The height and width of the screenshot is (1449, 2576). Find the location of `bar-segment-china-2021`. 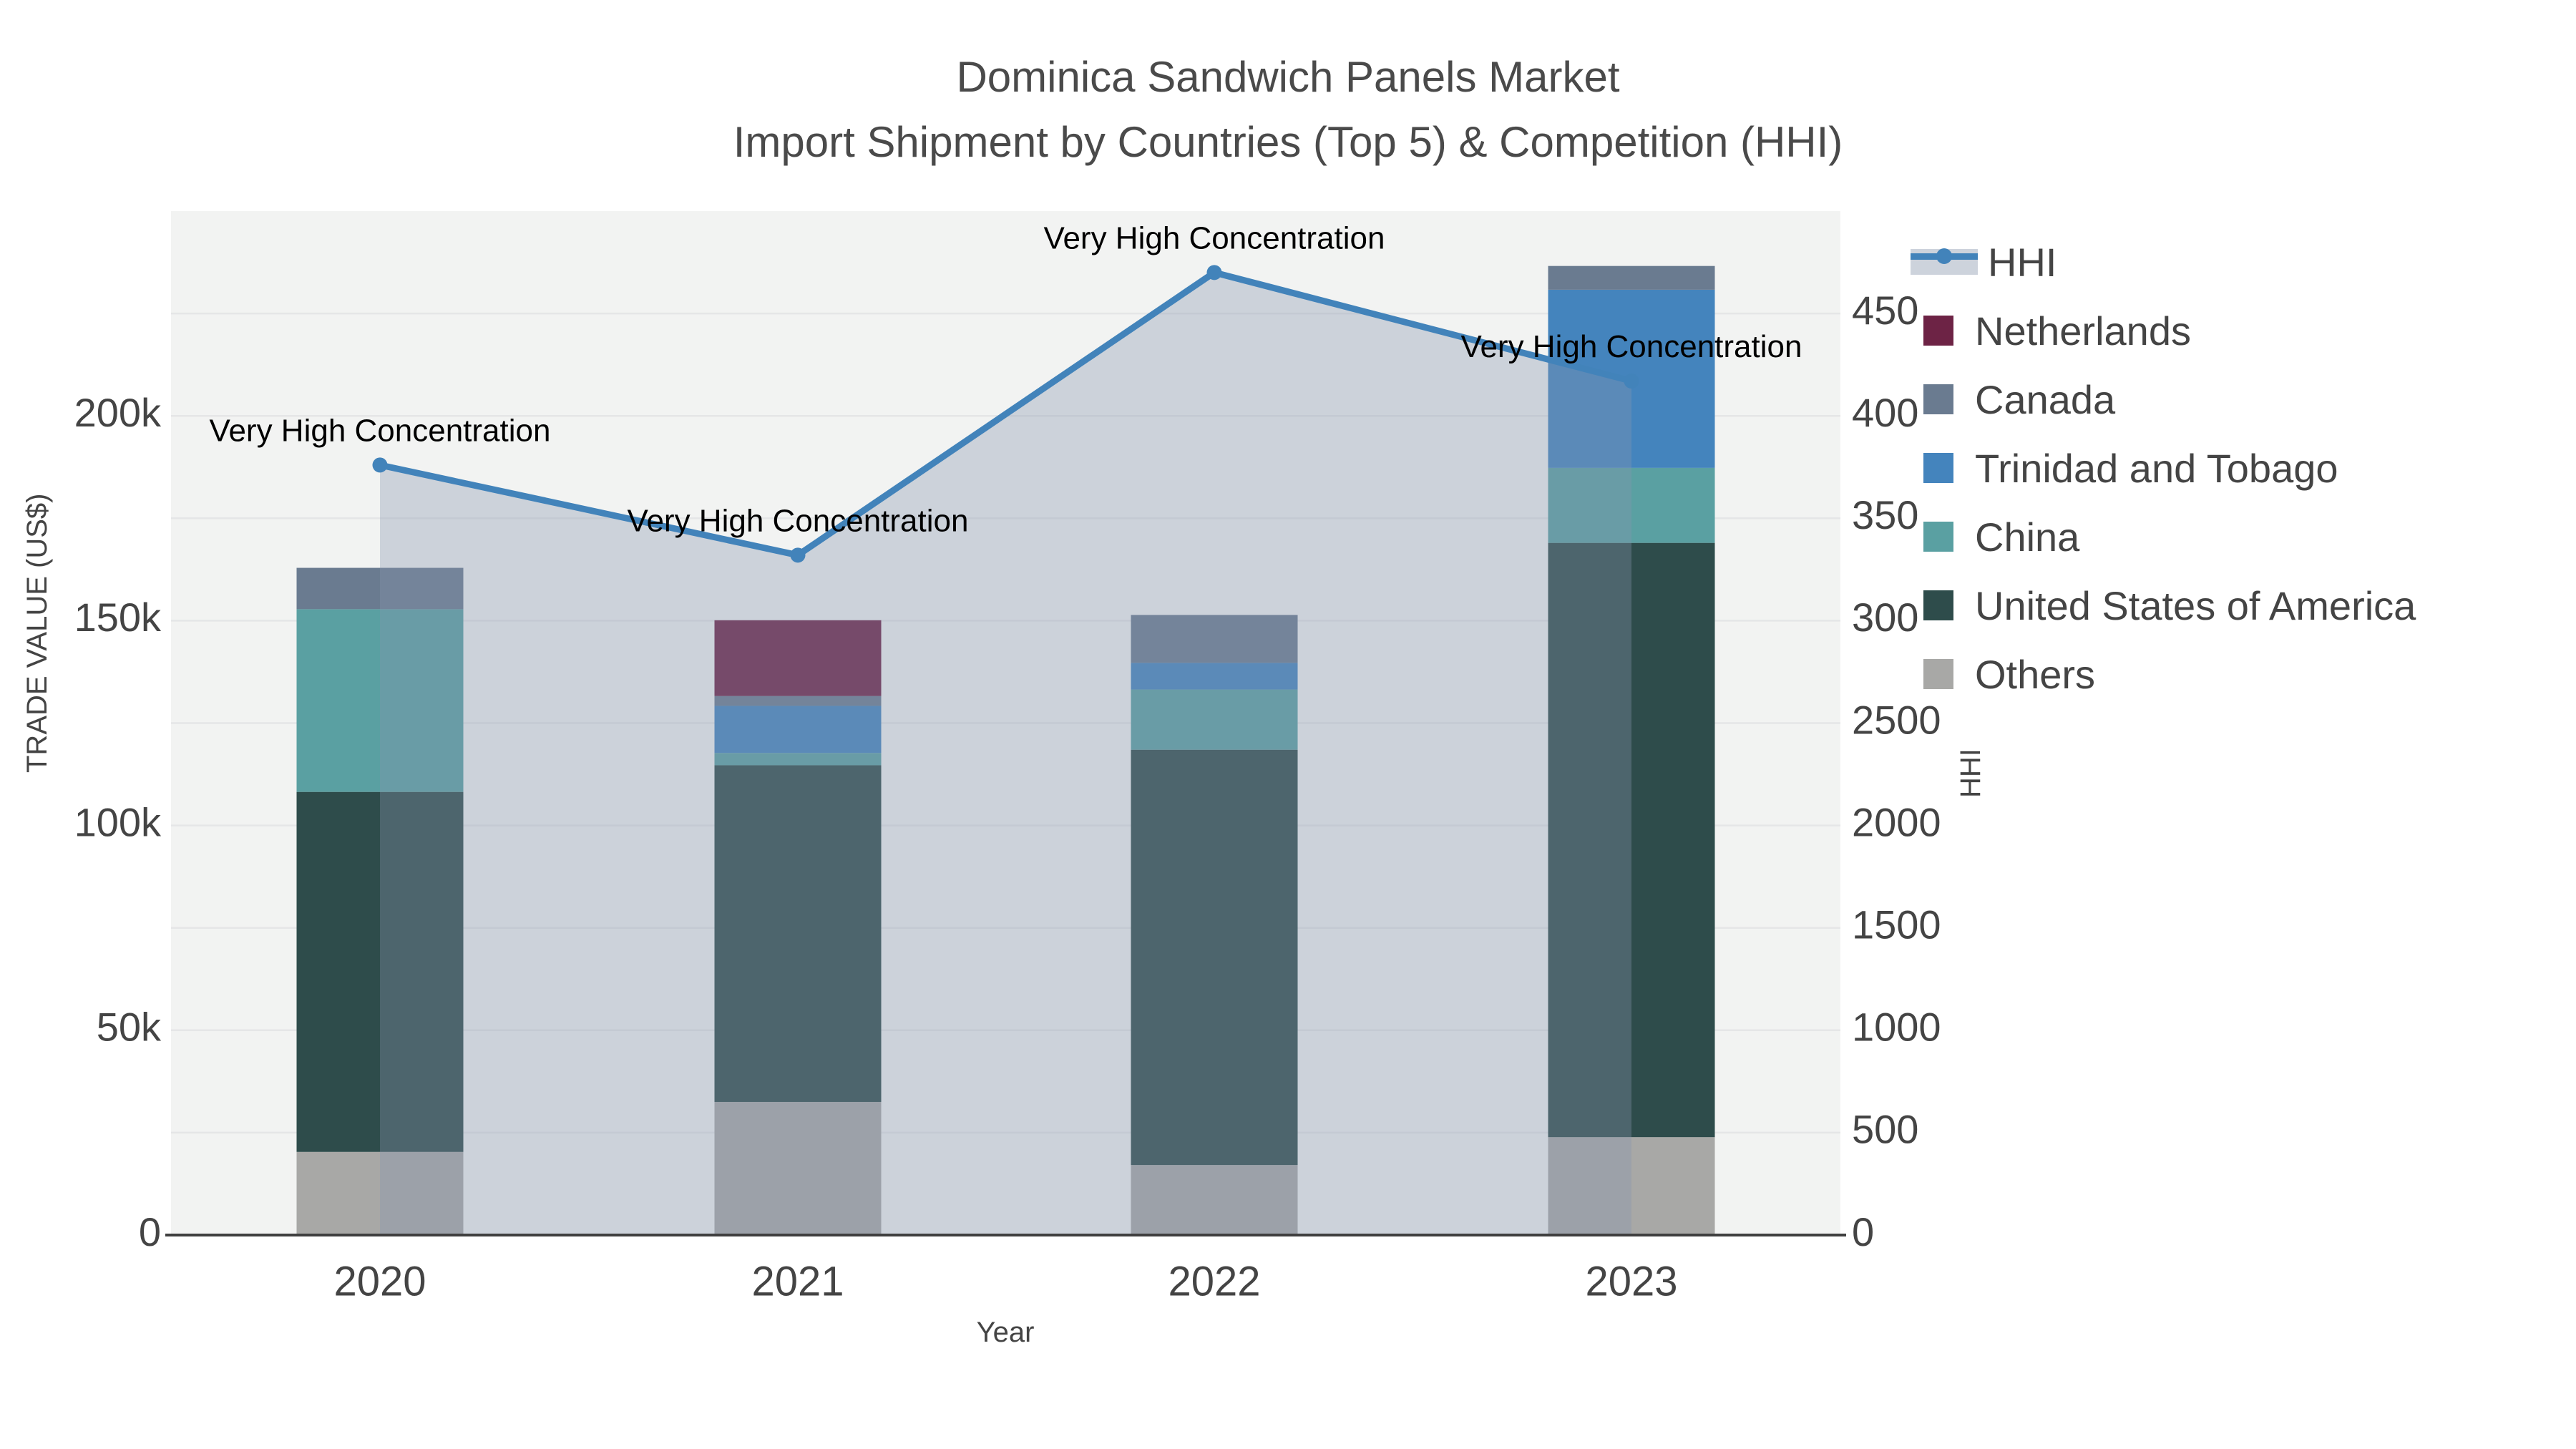

bar-segment-china-2021 is located at coordinates (798, 759).